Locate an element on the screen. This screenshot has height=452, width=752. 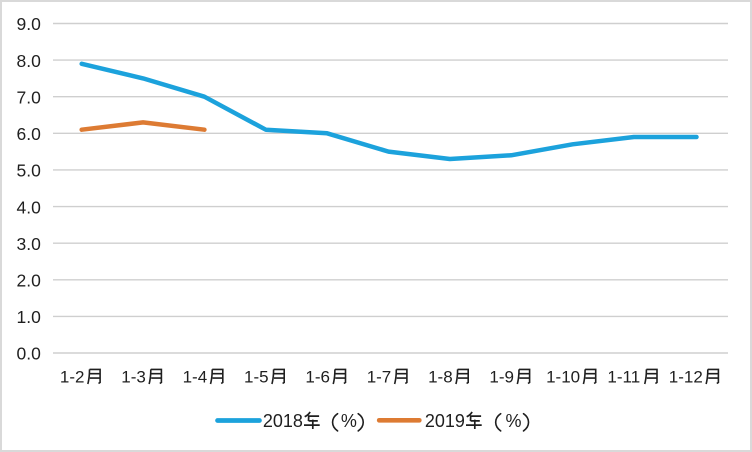
svg-text: 3.0 is located at coordinates (28, 244).